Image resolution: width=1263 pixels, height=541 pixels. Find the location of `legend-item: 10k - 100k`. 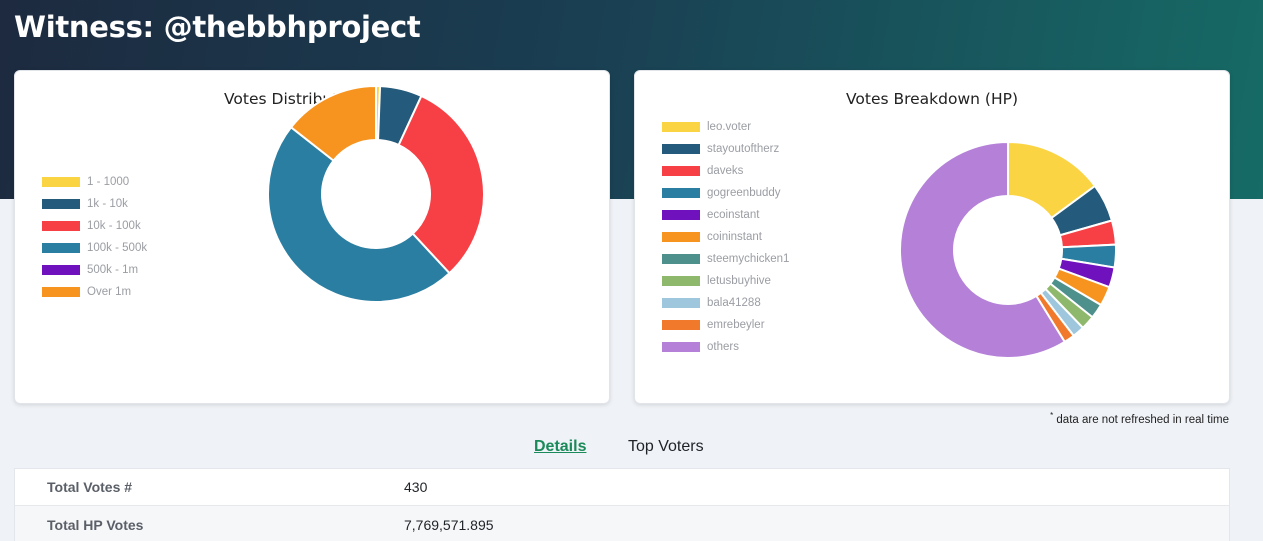

legend-item: 10k - 100k is located at coordinates (94, 226).